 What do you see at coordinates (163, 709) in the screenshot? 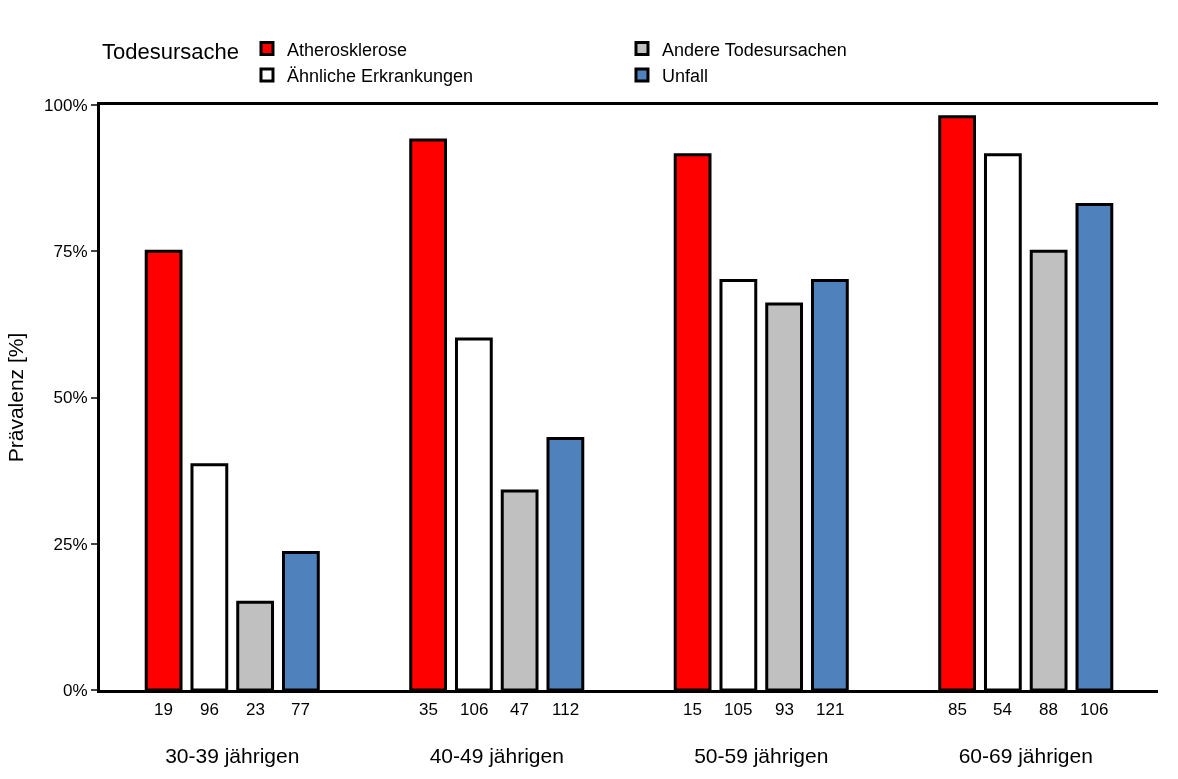
I see `text: 19` at bounding box center [163, 709].